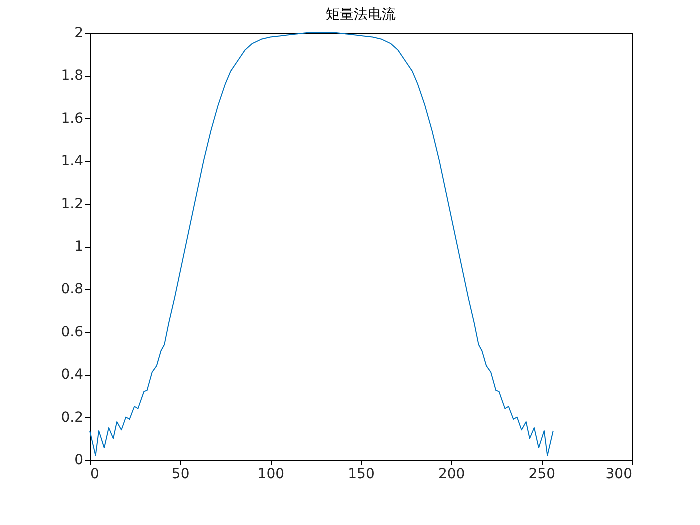 The width and height of the screenshot is (700, 525). I want to click on y-tick-label: 1.8, so click(72, 76).